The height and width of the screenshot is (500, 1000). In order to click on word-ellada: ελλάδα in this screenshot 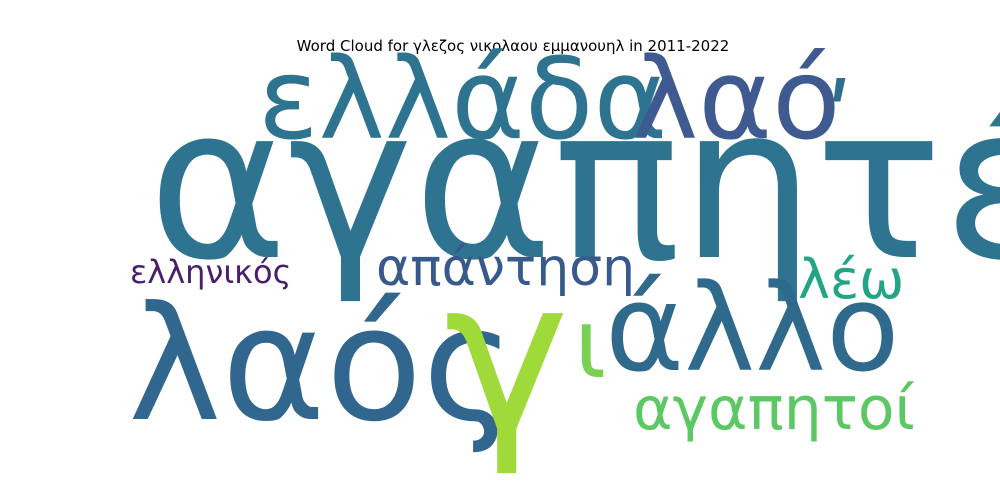, I will do `click(463, 100)`.